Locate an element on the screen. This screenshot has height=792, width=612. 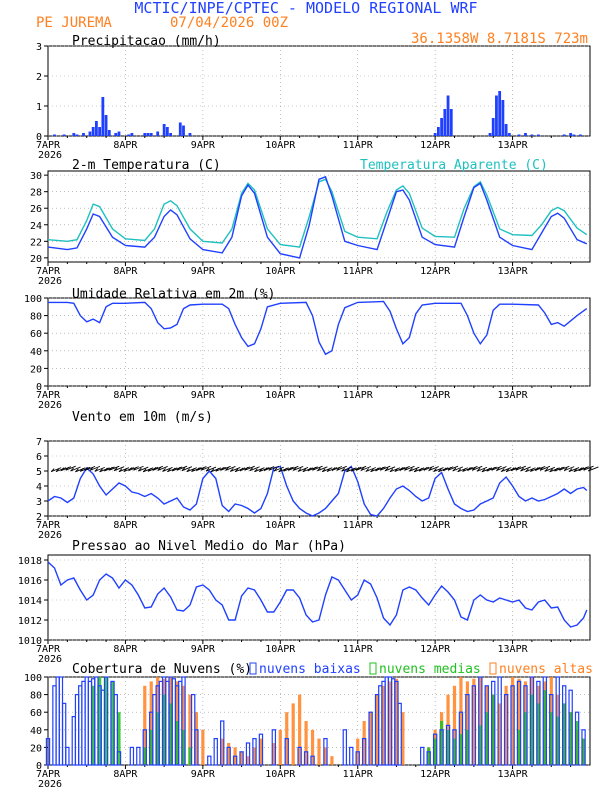
legend-label: nuvens altas is located at coordinates (546, 669).